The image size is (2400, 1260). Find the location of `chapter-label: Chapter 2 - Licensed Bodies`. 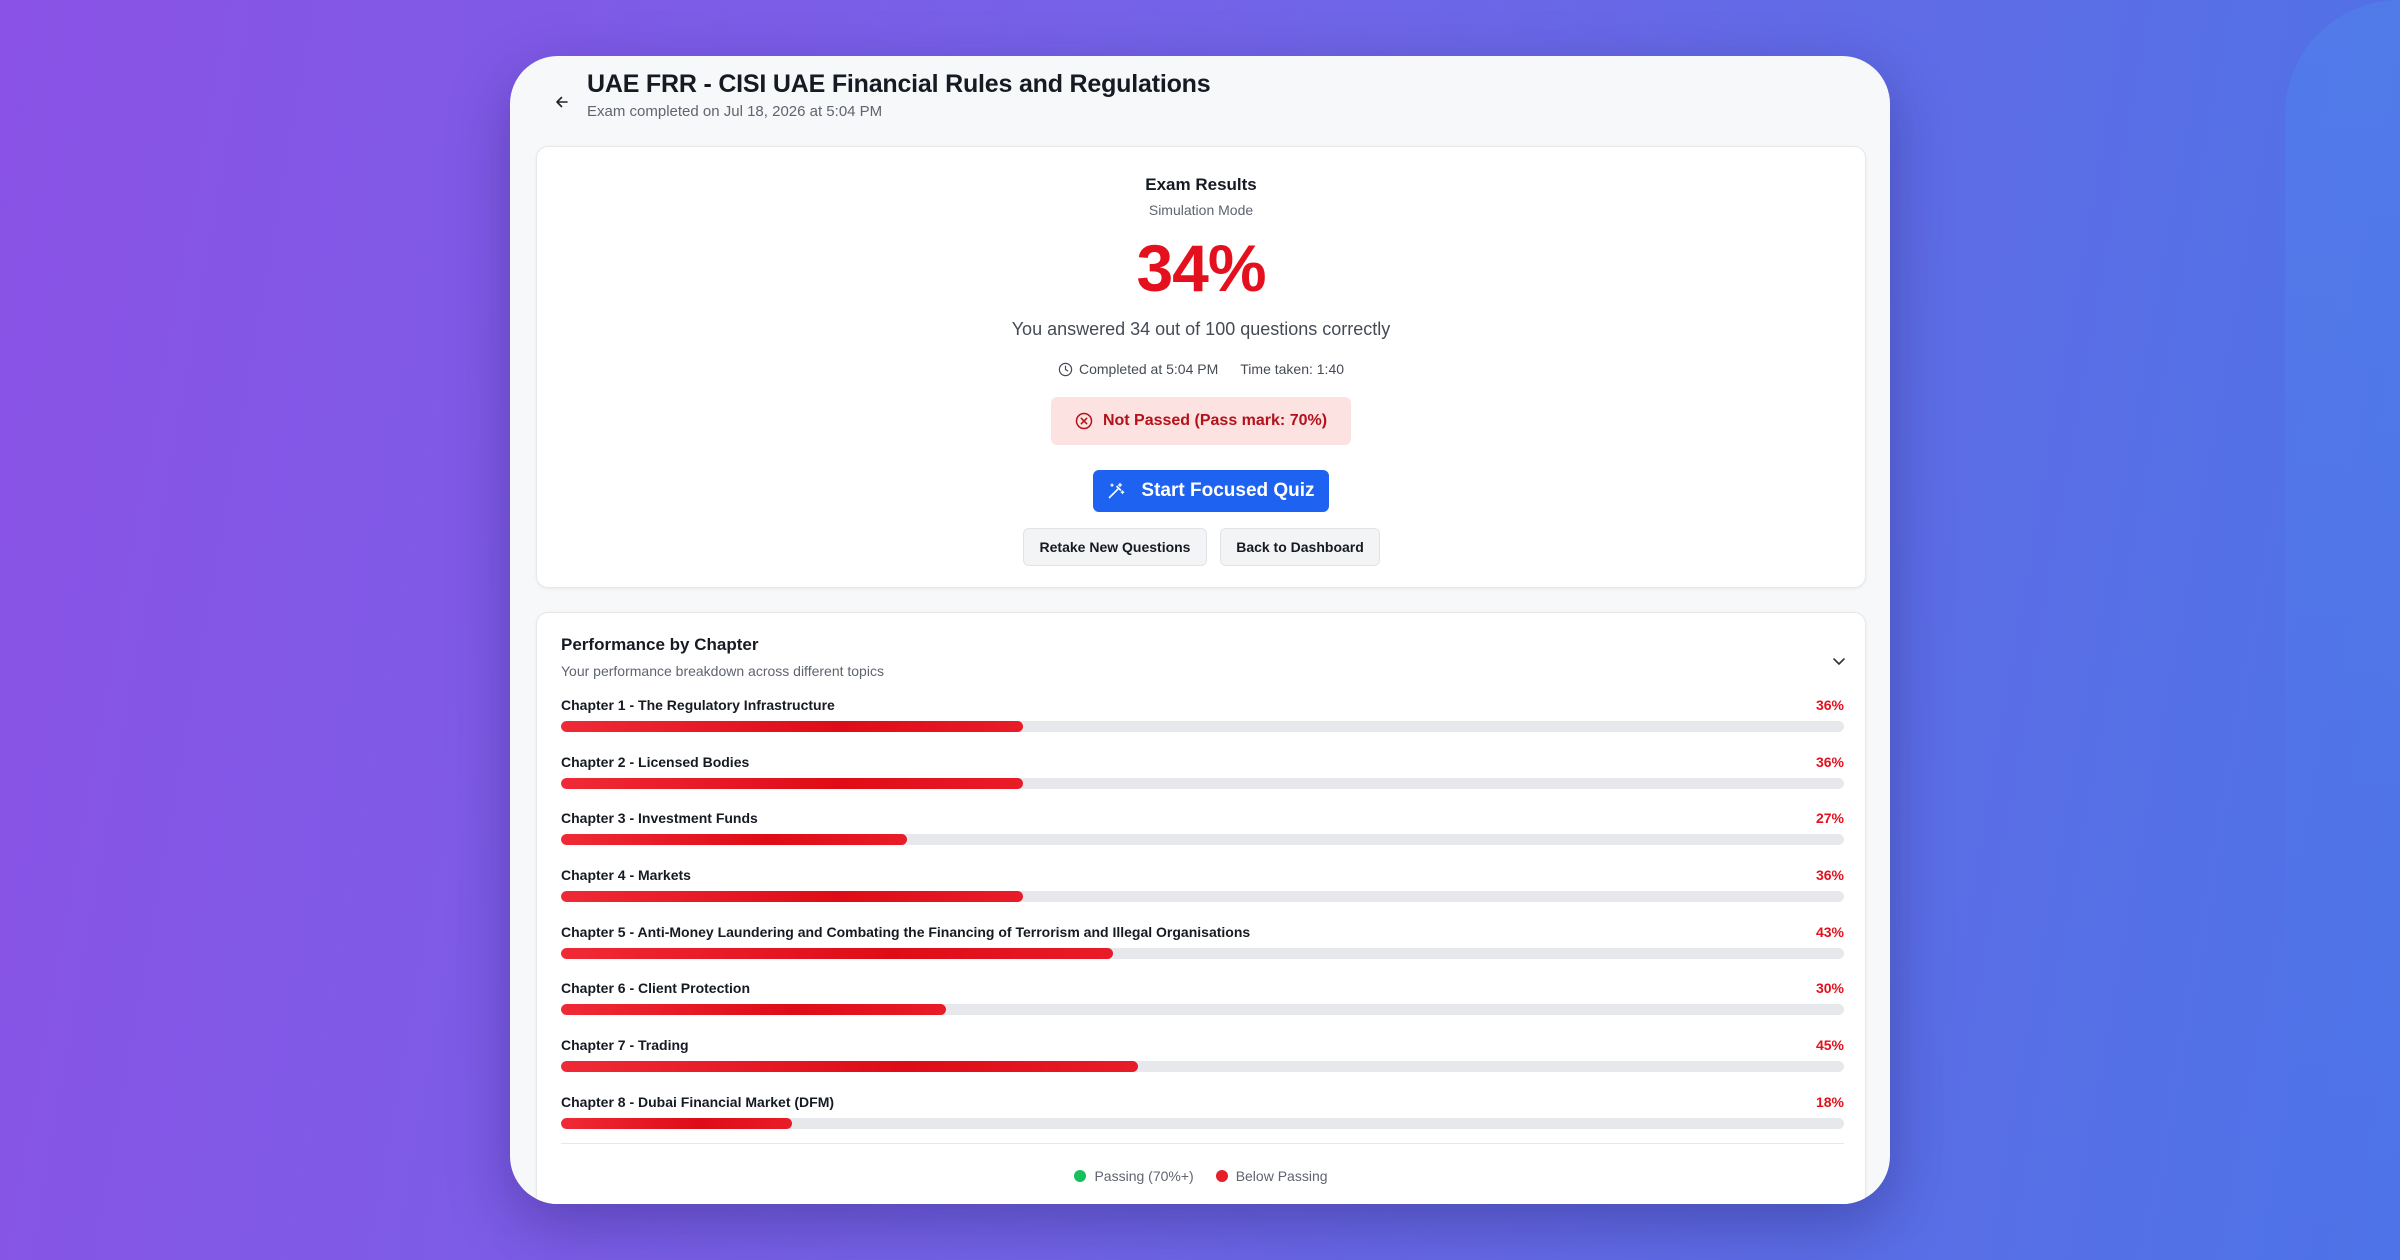

chapter-label: Chapter 2 - Licensed Bodies is located at coordinates (655, 761).